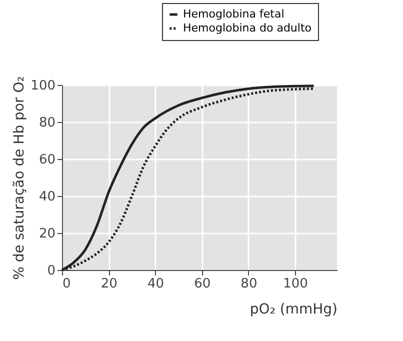 The height and width of the screenshot is (341, 403). I want to click on legend-label: Hemoglobina do adulto, so click(247, 28).